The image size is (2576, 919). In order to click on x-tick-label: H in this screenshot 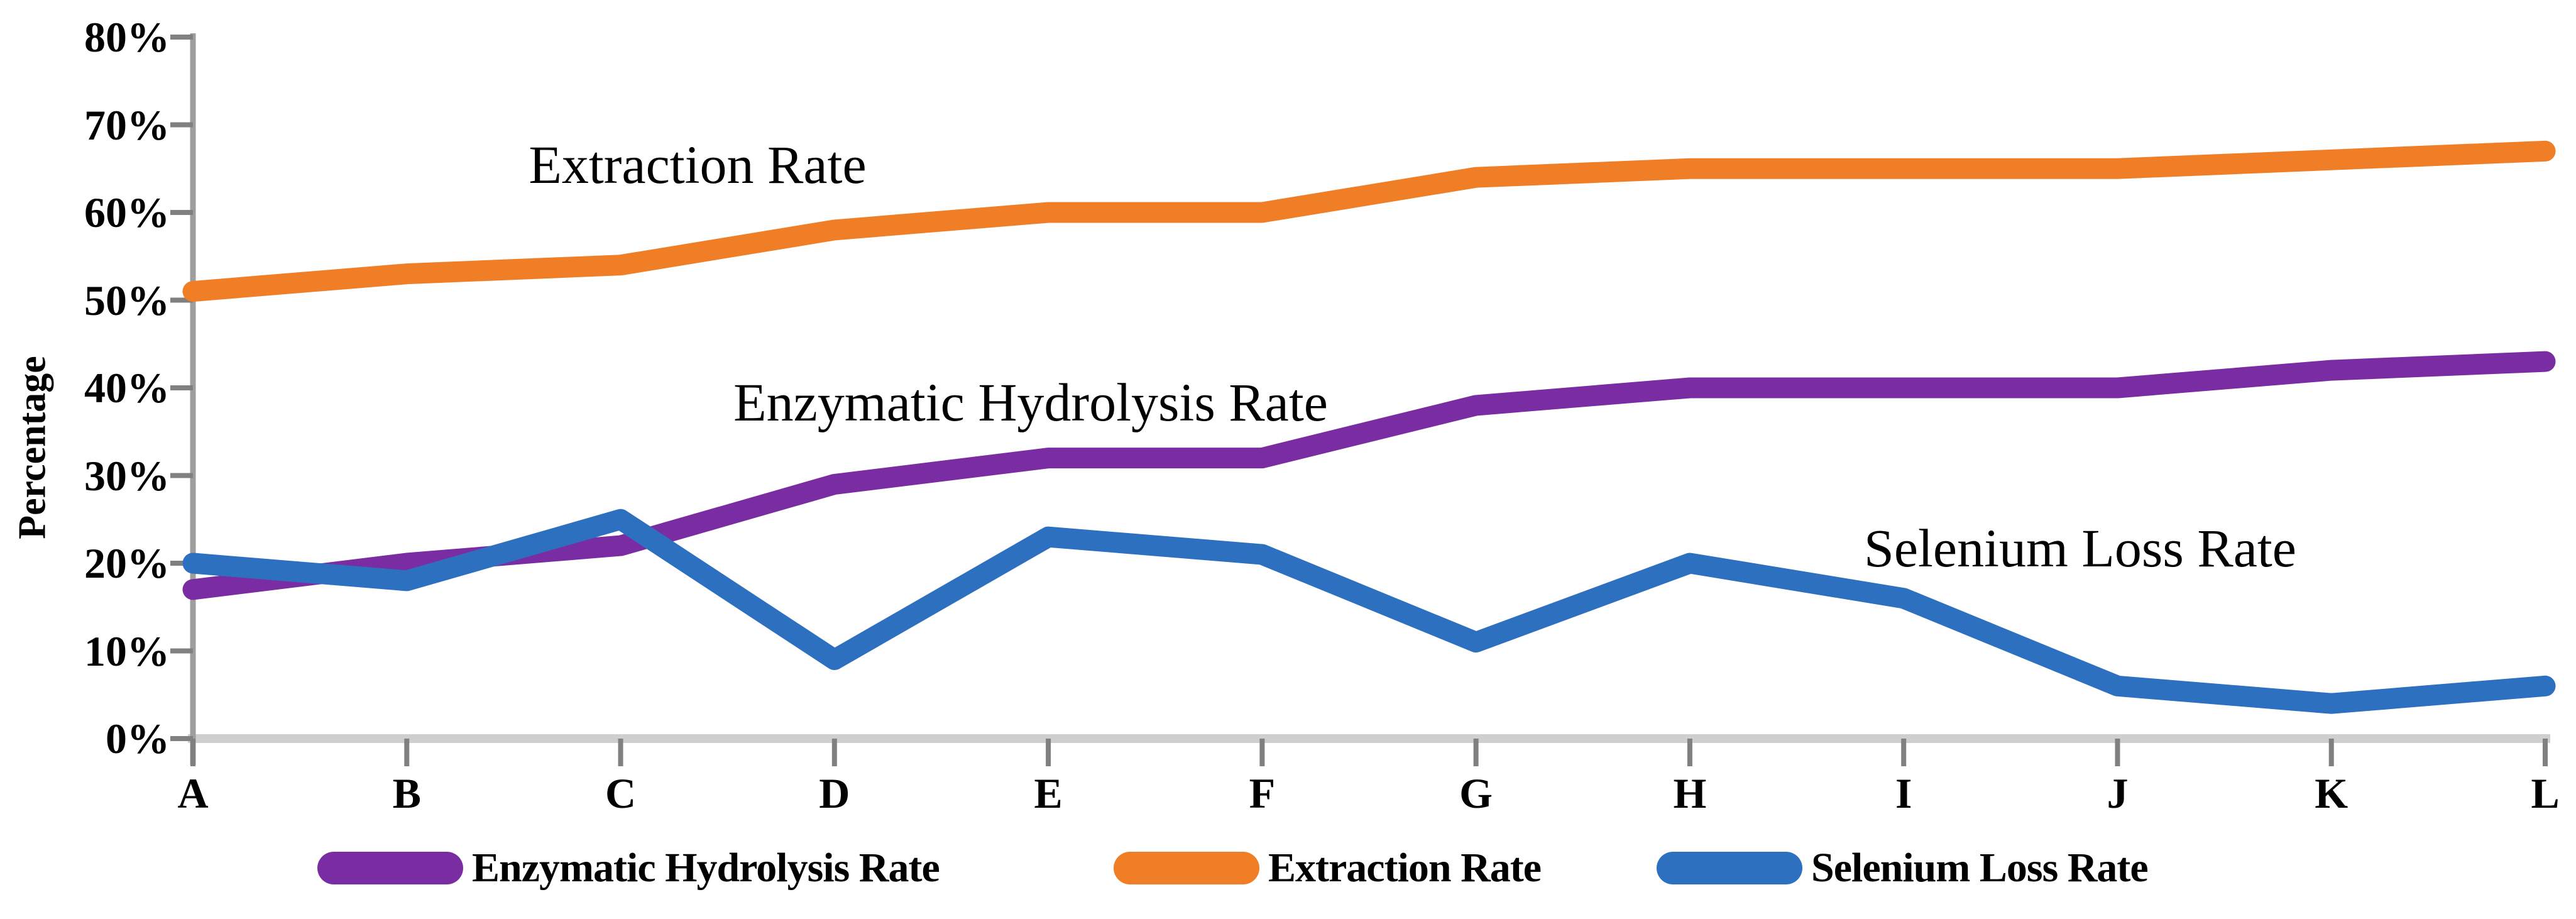, I will do `click(1690, 793)`.